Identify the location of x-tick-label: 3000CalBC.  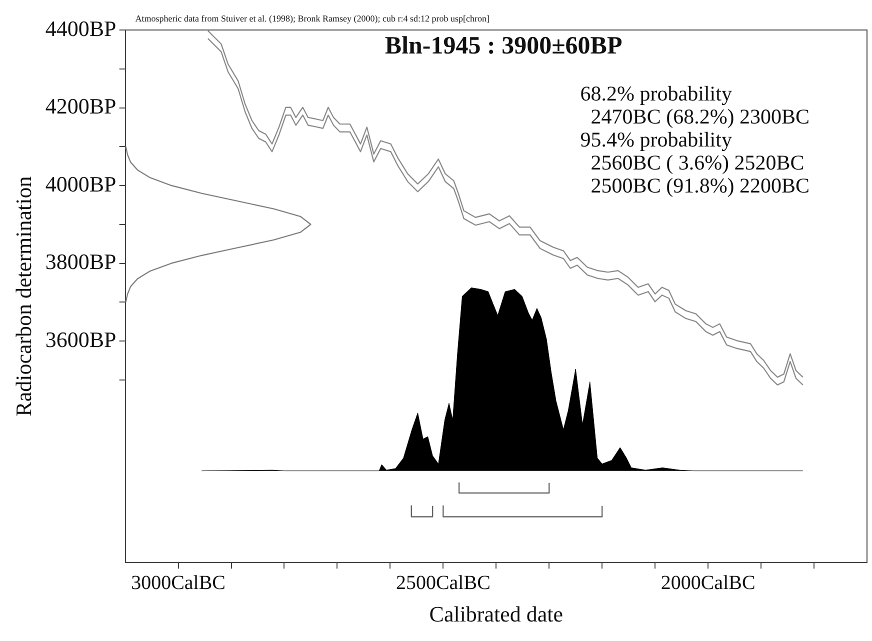
(178, 583).